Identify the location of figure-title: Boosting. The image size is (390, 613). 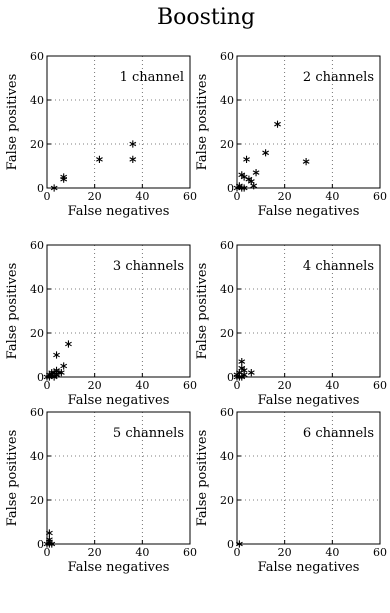
(206, 17).